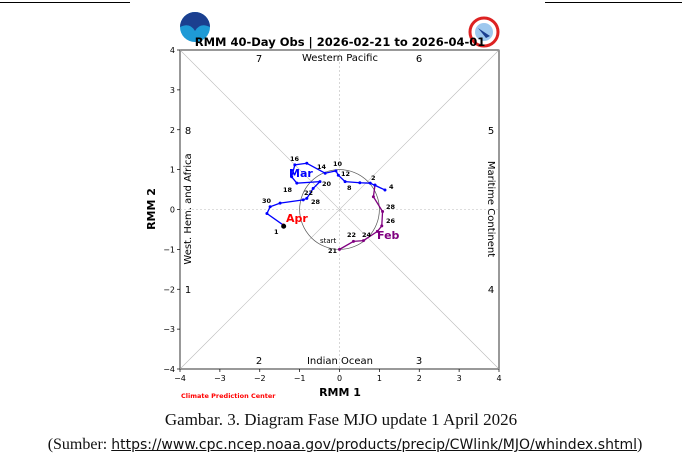 Image resolution: width=682 pixels, height=464 pixels. Describe the element at coordinates (188, 208) in the screenshot. I see `region-west-hem-africa: West. Hem. and Africa` at that location.